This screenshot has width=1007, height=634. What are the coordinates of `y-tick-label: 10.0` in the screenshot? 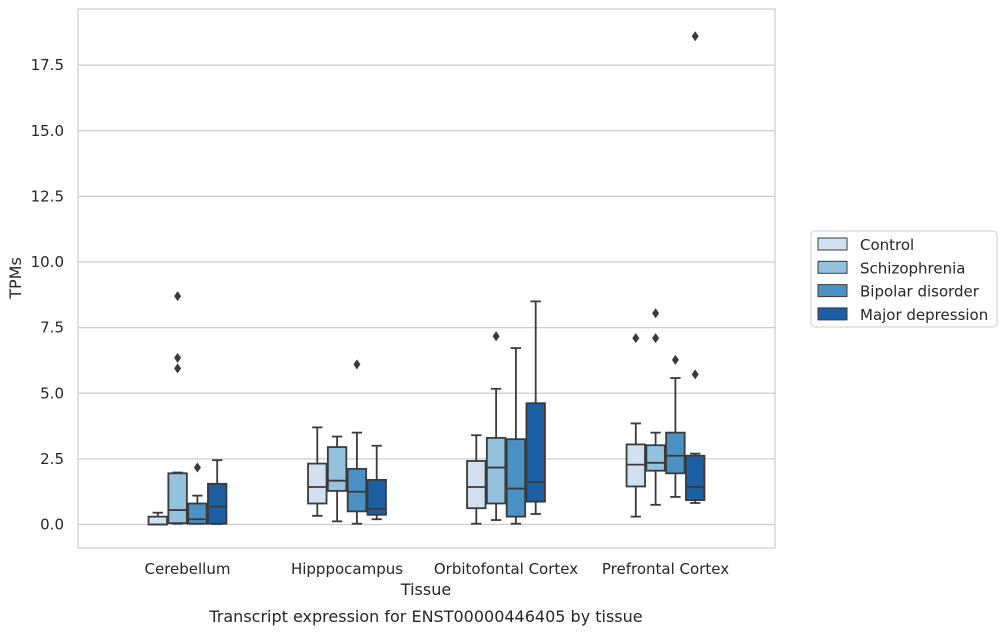 It's located at (47, 262).